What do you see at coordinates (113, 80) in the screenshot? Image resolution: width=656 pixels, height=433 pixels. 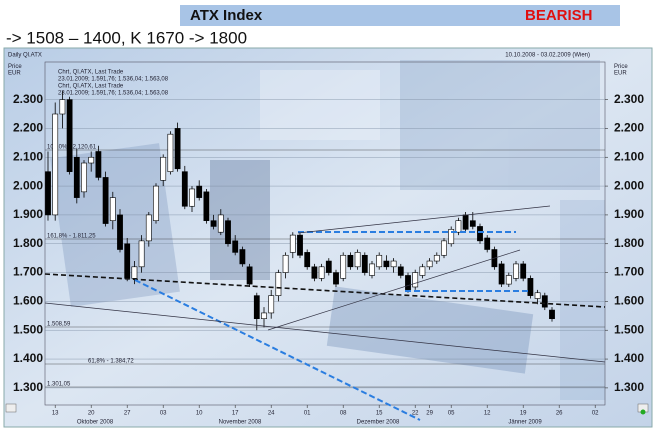 I see `legend-line: 23.01.2009; 1.591,76; 1.536,04; 1.563,08` at bounding box center [113, 80].